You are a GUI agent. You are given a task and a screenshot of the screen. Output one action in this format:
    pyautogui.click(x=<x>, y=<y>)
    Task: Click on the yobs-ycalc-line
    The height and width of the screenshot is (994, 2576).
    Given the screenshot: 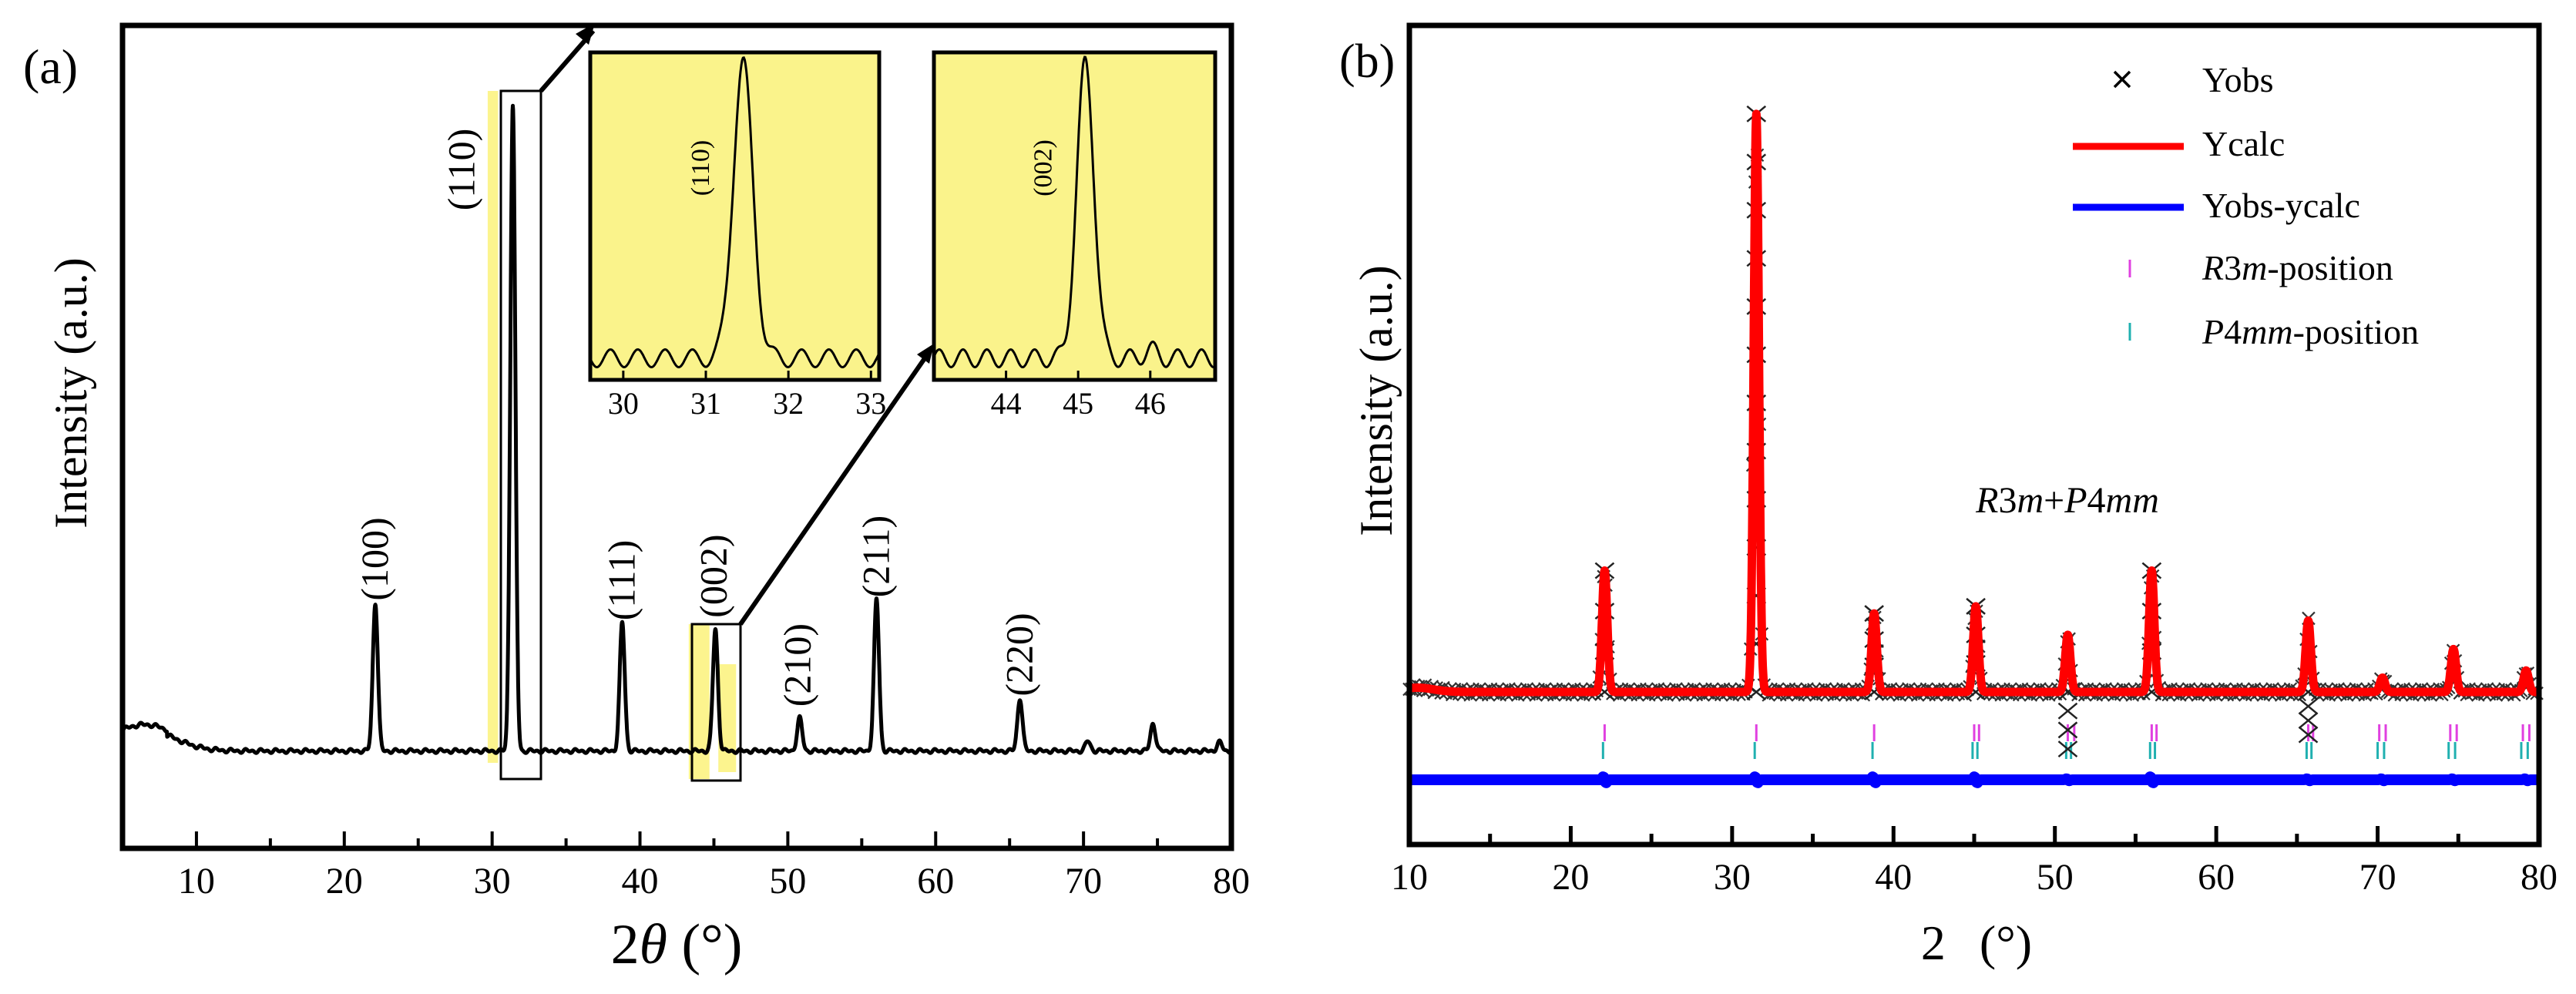 What is the action you would take?
    pyautogui.click(x=1974, y=779)
    